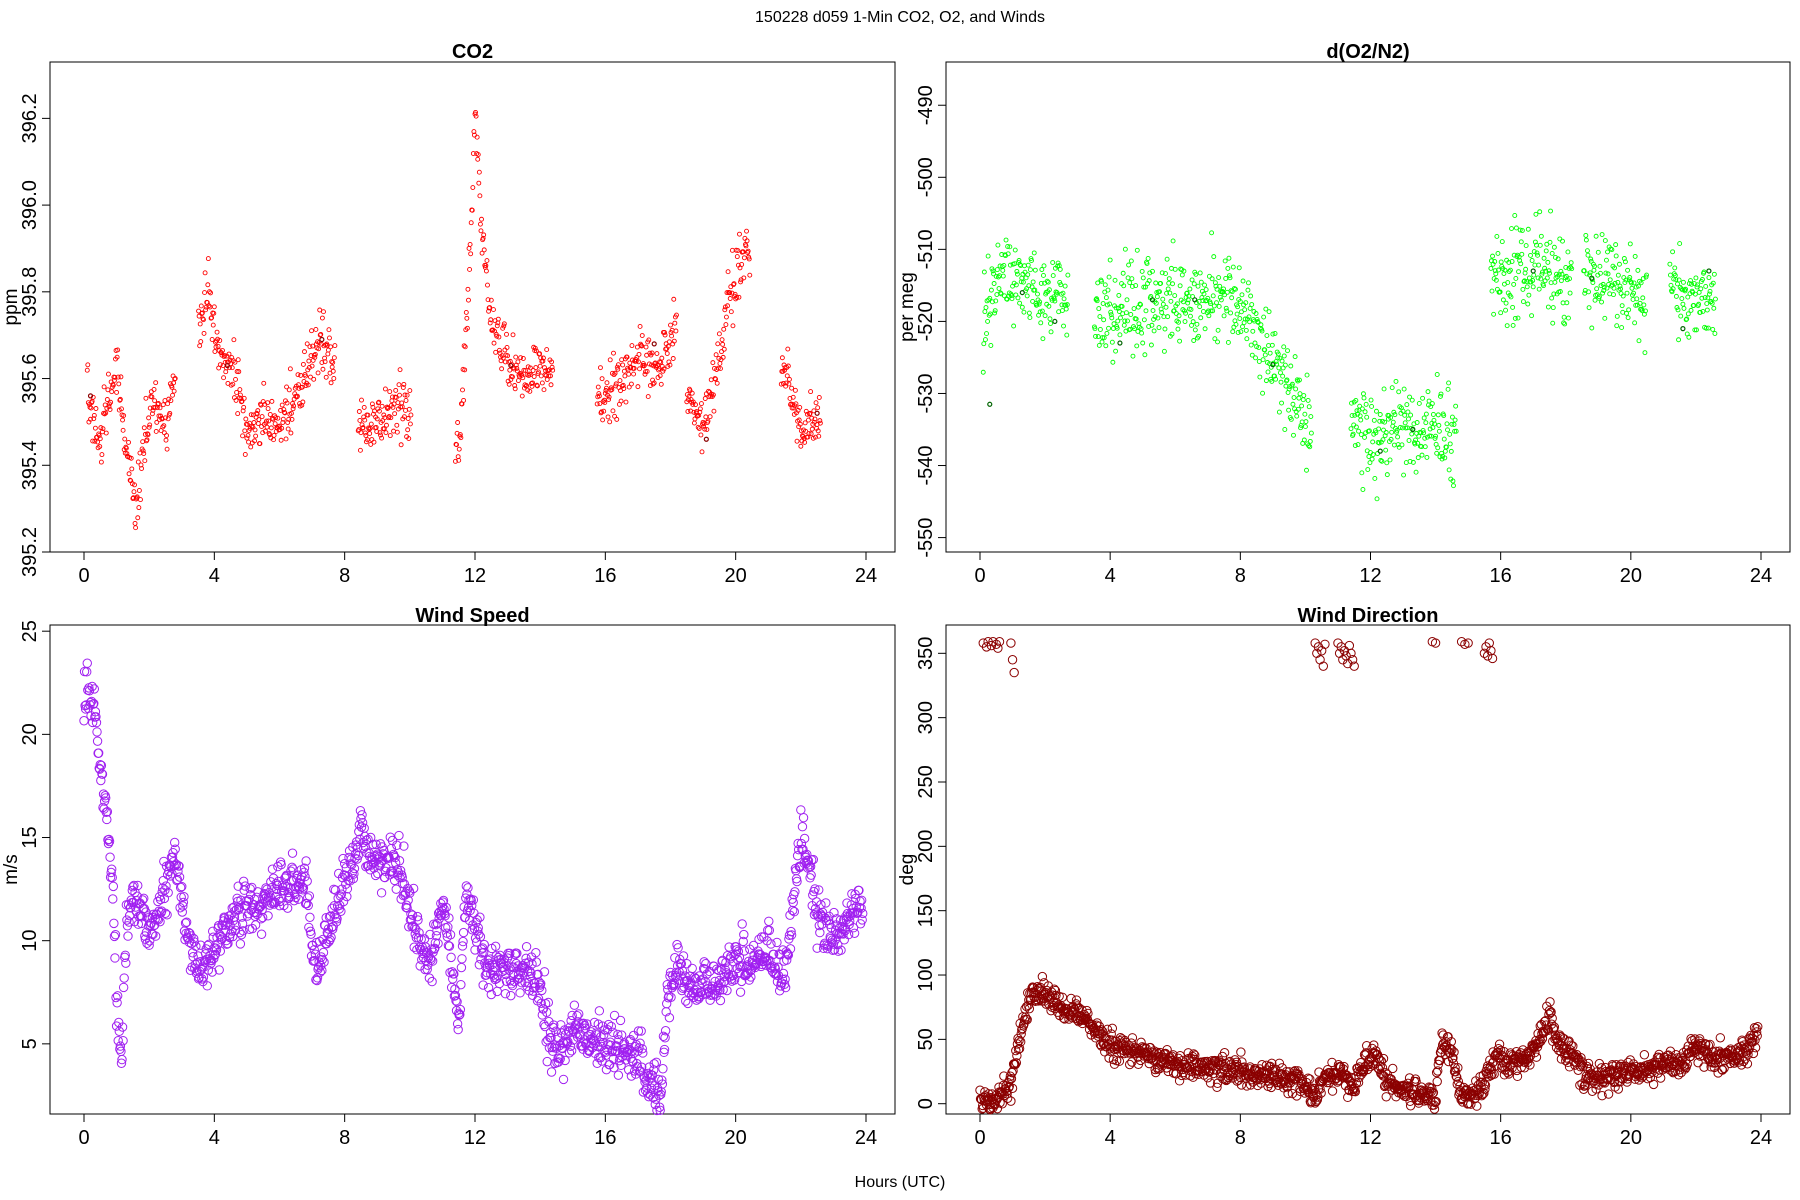 This screenshot has width=1800, height=1200. What do you see at coordinates (1370, 576) in the screenshot?
I see `o2-x-tick-label: 12` at bounding box center [1370, 576].